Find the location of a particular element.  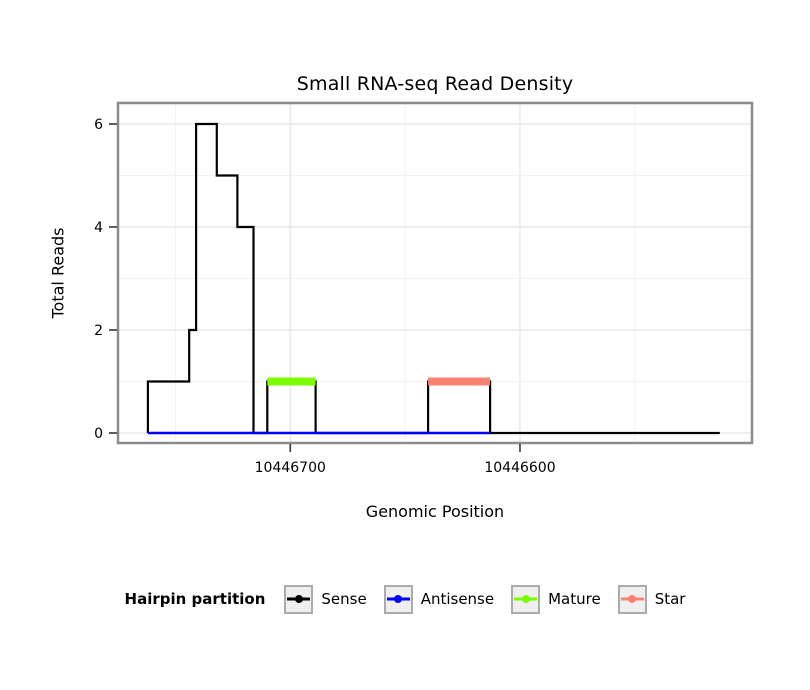

y-tick-label: 0 is located at coordinates (98, 434).